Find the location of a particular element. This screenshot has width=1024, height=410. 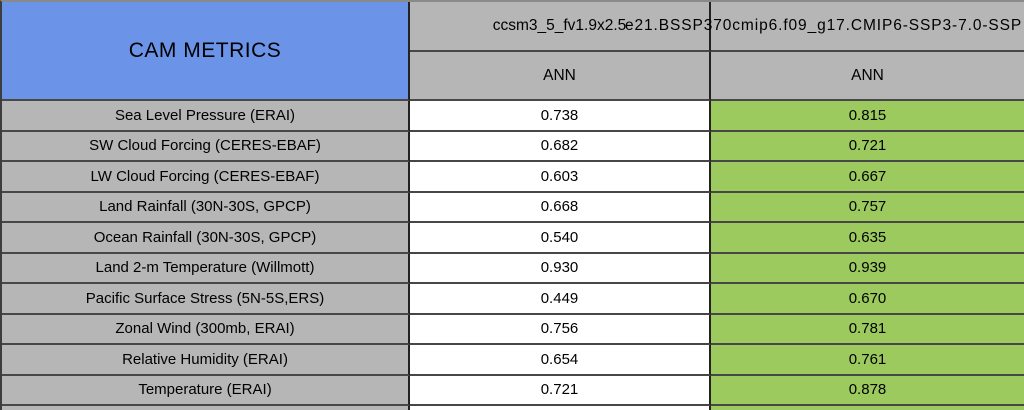

metric-label-0-text: Sea Level Pressure (ERAI) is located at coordinates (205, 115).